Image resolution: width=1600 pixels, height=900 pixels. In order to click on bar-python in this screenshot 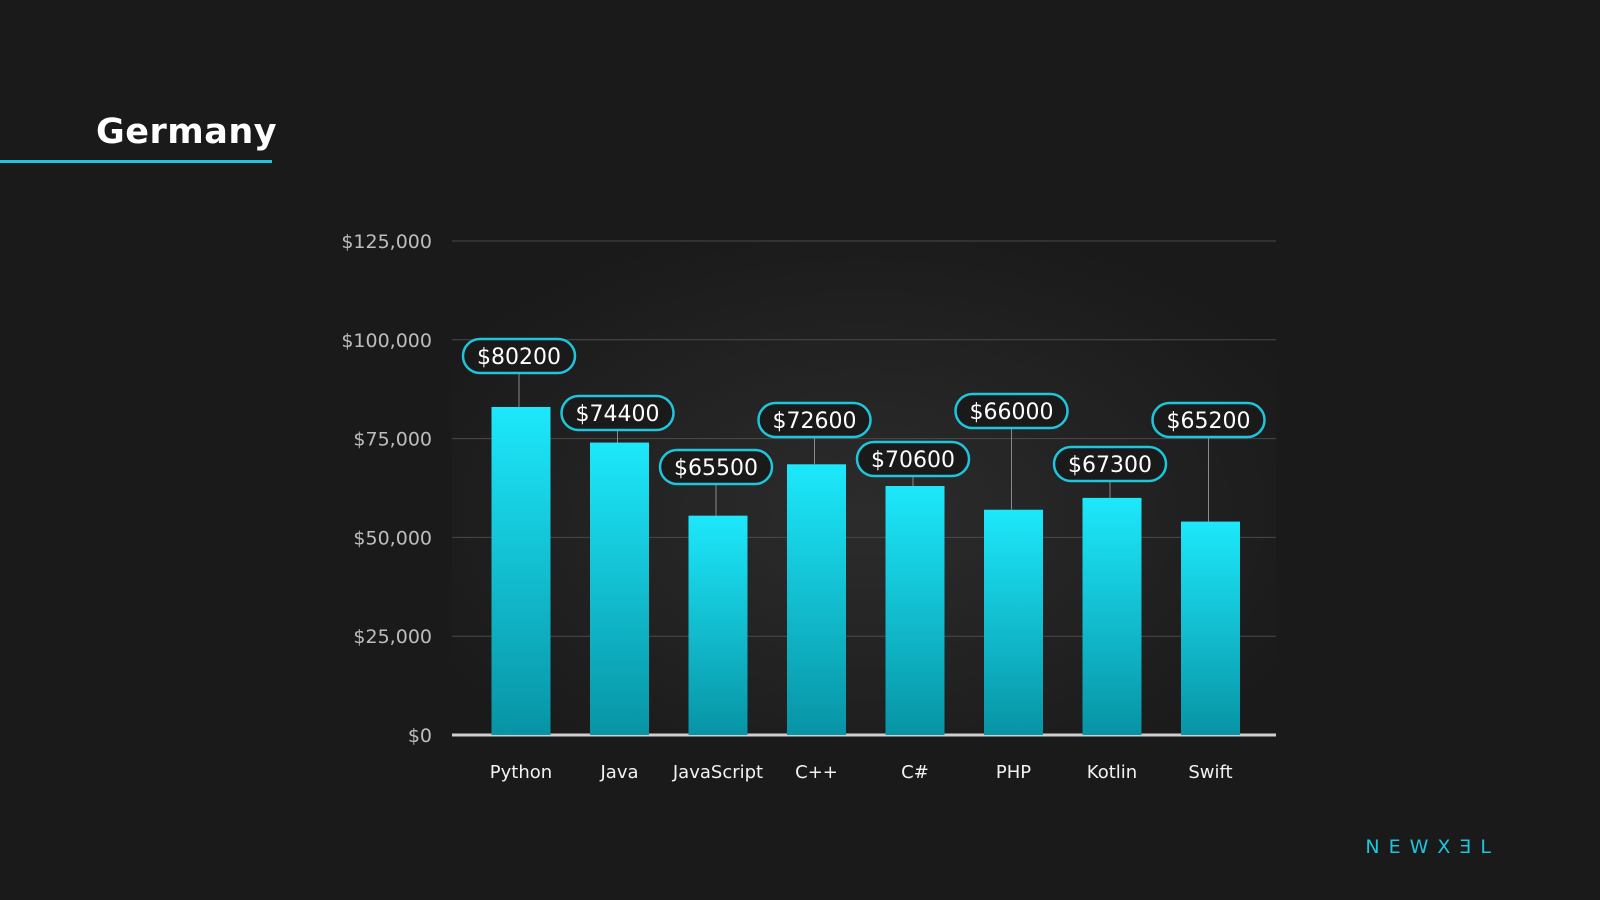, I will do `click(521, 570)`.